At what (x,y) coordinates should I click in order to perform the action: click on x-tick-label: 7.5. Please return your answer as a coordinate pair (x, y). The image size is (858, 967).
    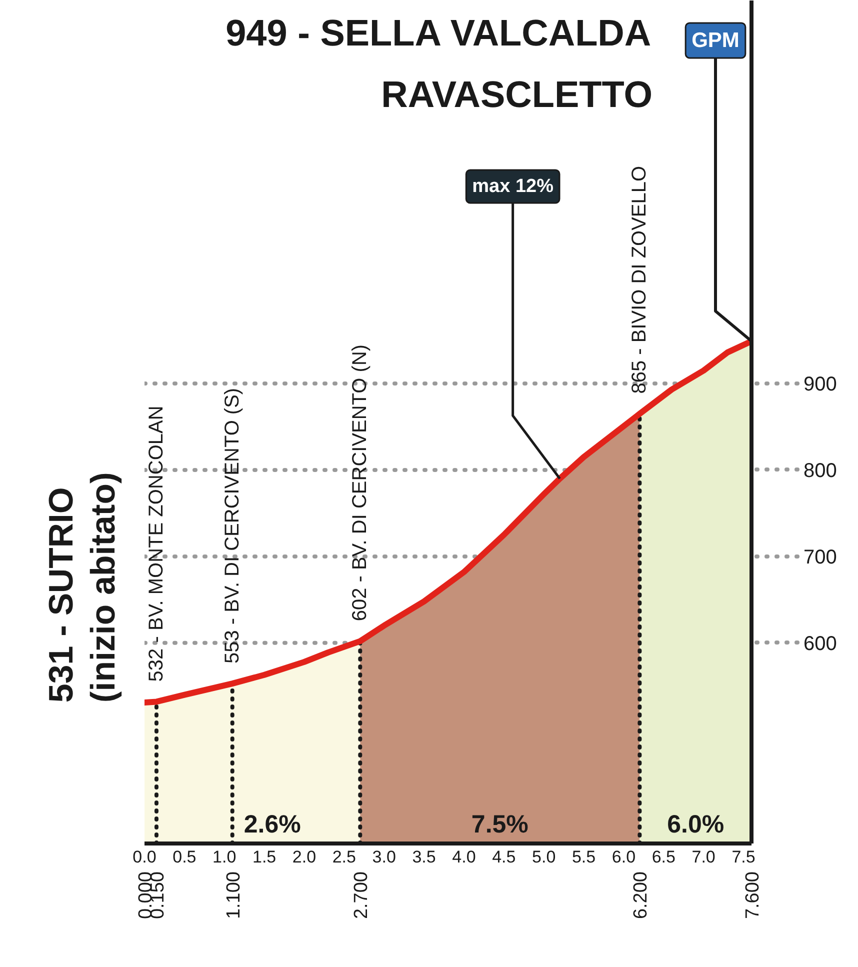
    Looking at the image, I should click on (744, 857).